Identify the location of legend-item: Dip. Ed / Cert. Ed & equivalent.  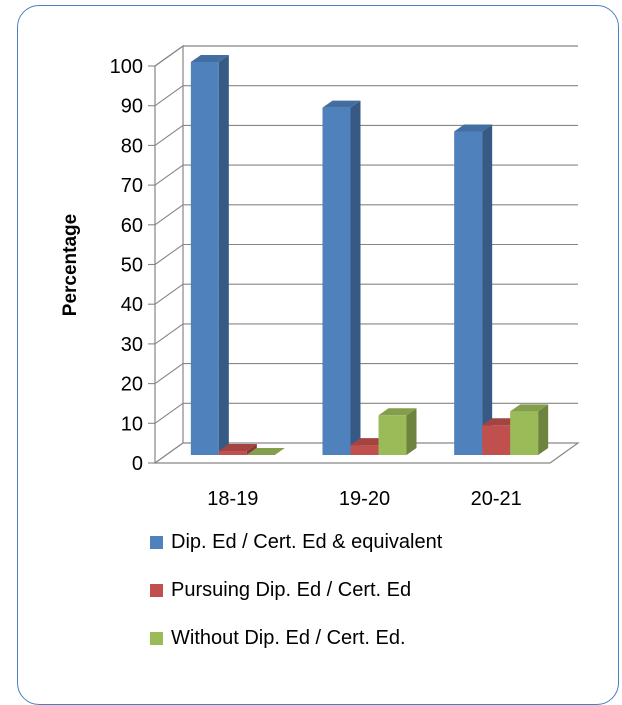
(296, 542).